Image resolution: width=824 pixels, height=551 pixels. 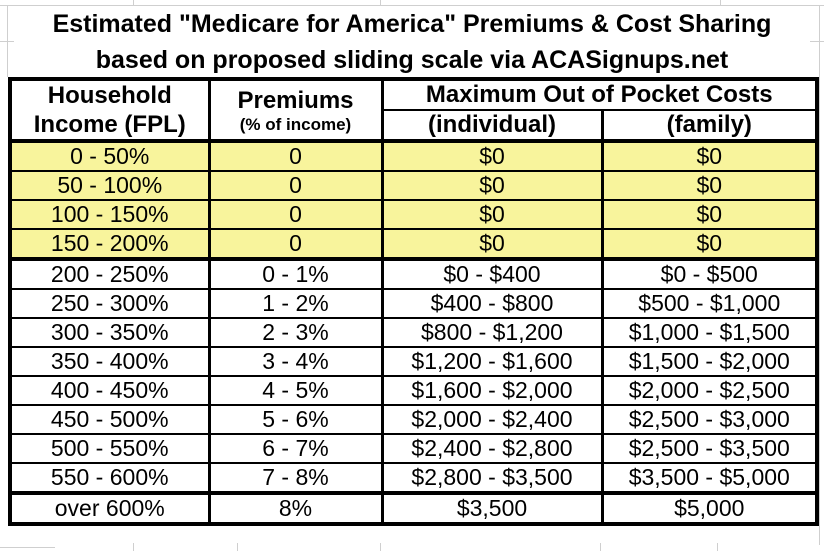 What do you see at coordinates (109, 214) in the screenshot?
I see `cell-income: 100 - 150%` at bounding box center [109, 214].